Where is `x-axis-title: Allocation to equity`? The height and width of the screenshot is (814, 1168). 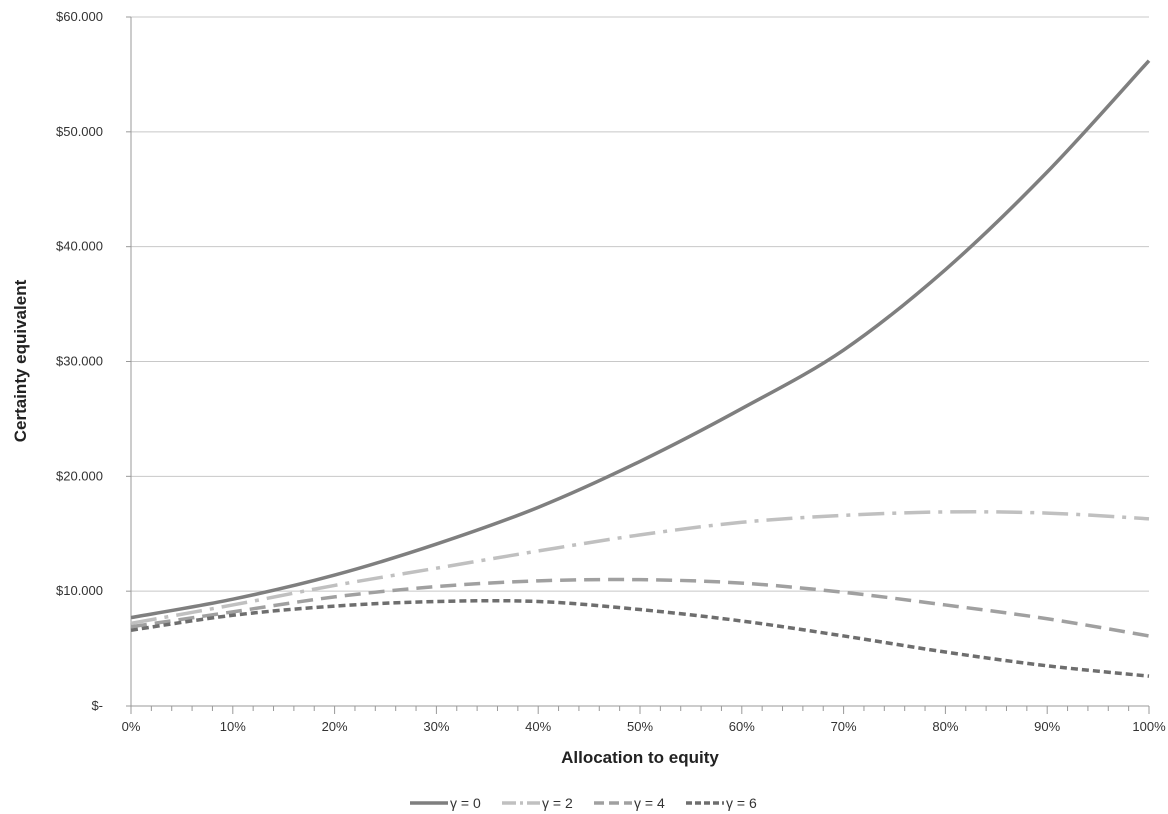
x-axis-title: Allocation to equity is located at coordinates (640, 757).